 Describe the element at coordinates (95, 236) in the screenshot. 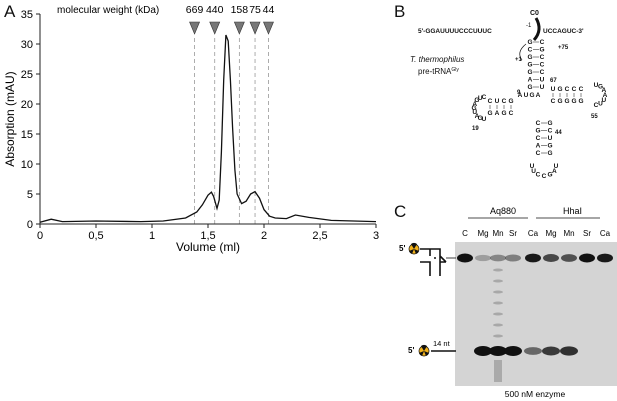

I see `x-tick-label: 0,5` at that location.